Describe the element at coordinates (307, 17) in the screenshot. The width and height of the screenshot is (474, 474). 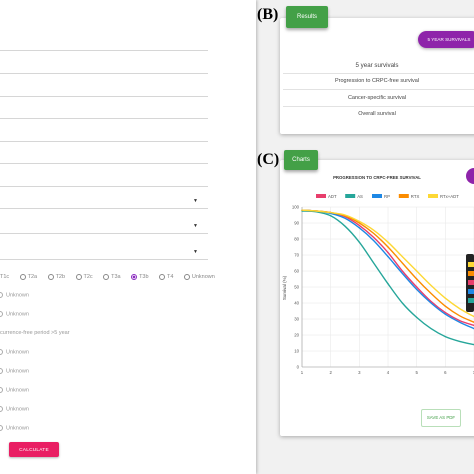
I see `results-tab: Results` at that location.